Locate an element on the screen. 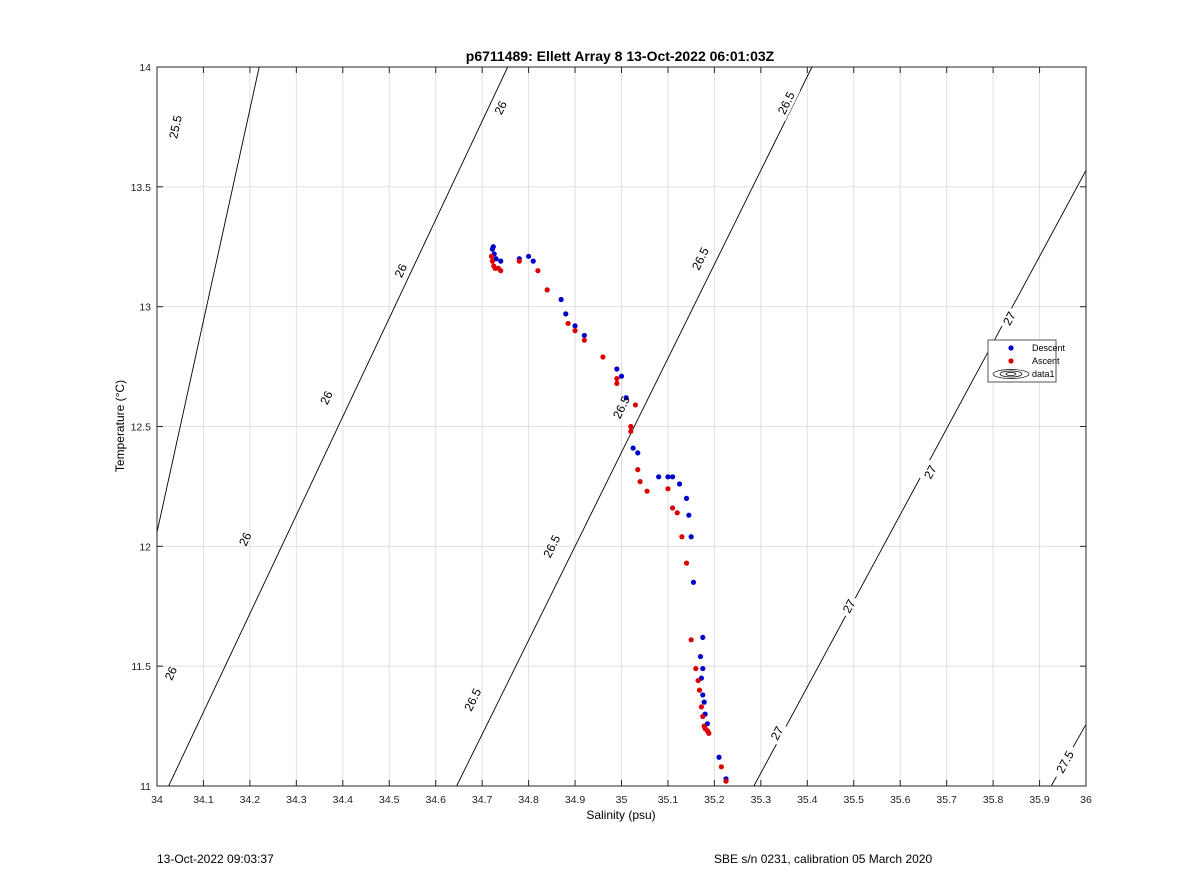 The image size is (1200, 885). isopycnal-label: 25.5 is located at coordinates (175, 127).